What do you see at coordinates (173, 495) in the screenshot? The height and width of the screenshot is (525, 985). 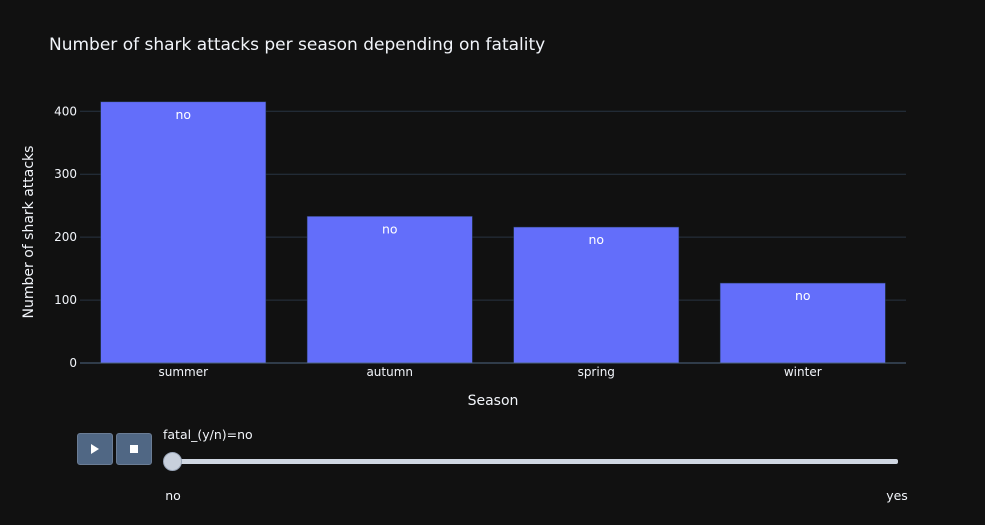 I see `slider-step-no: no` at bounding box center [173, 495].